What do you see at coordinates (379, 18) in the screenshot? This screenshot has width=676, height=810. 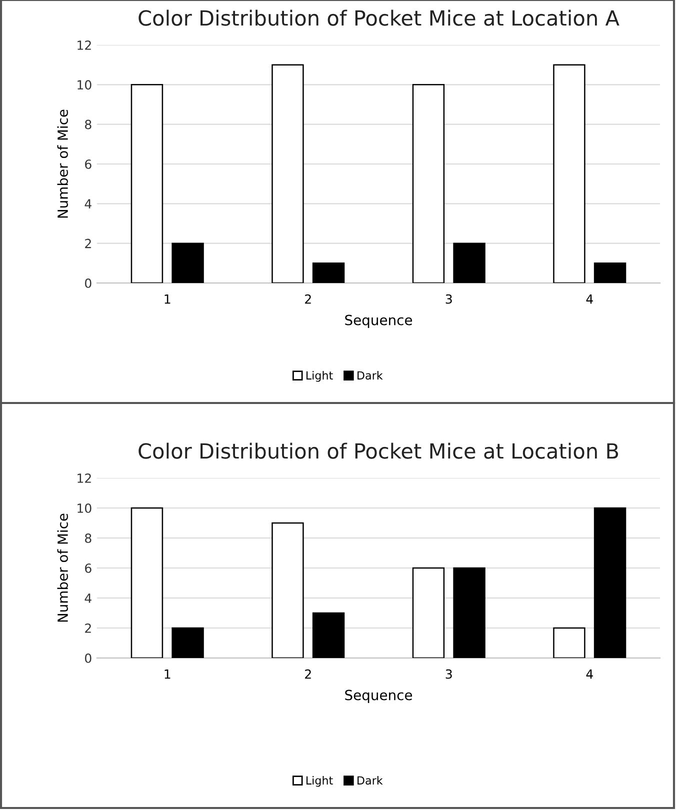 I see `chart-title: Color Distribution of Pocket Mice at Location A` at bounding box center [379, 18].